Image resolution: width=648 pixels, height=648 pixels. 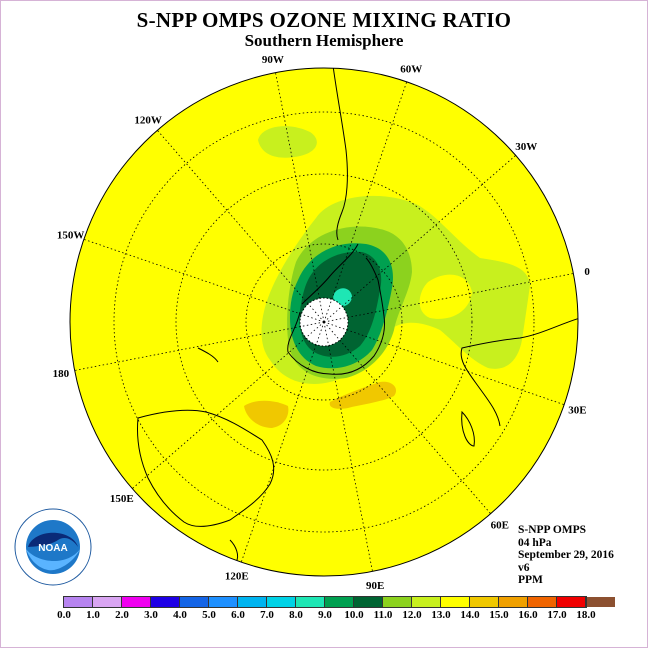 I want to click on map-subtitle: Southern Hemisphere, so click(x=324, y=40).